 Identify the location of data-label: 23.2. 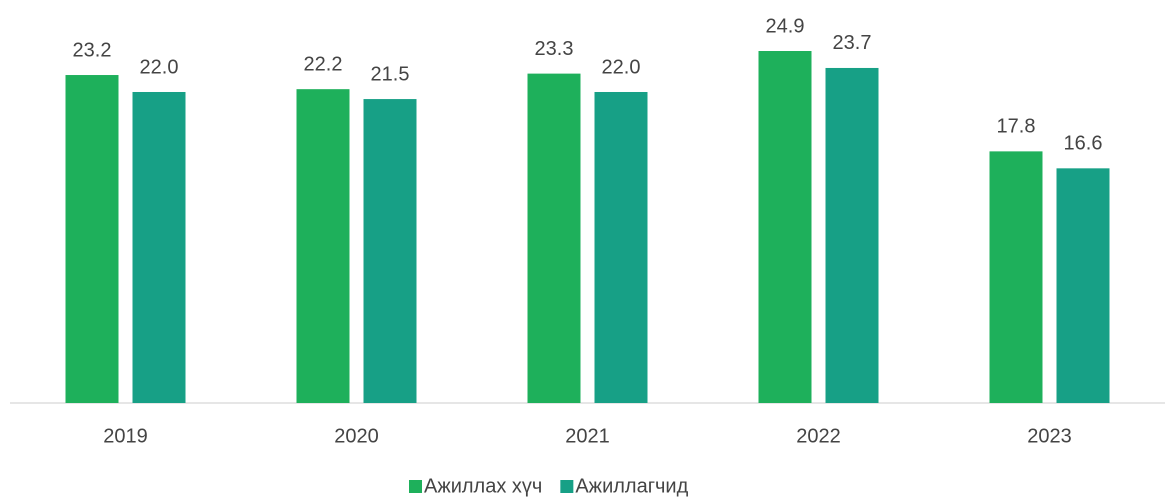
(92, 50).